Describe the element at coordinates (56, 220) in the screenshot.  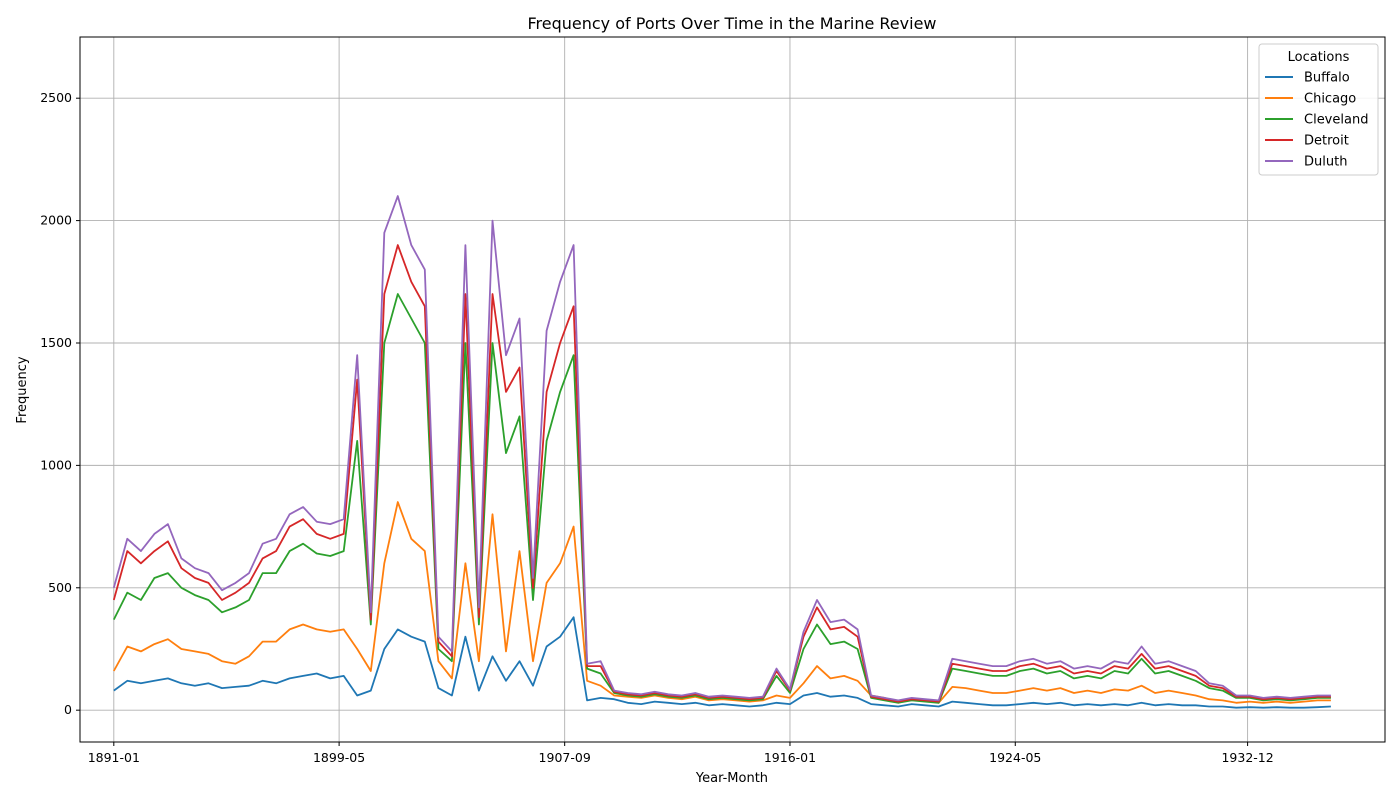
I see `y-tick-label: 2000` at that location.